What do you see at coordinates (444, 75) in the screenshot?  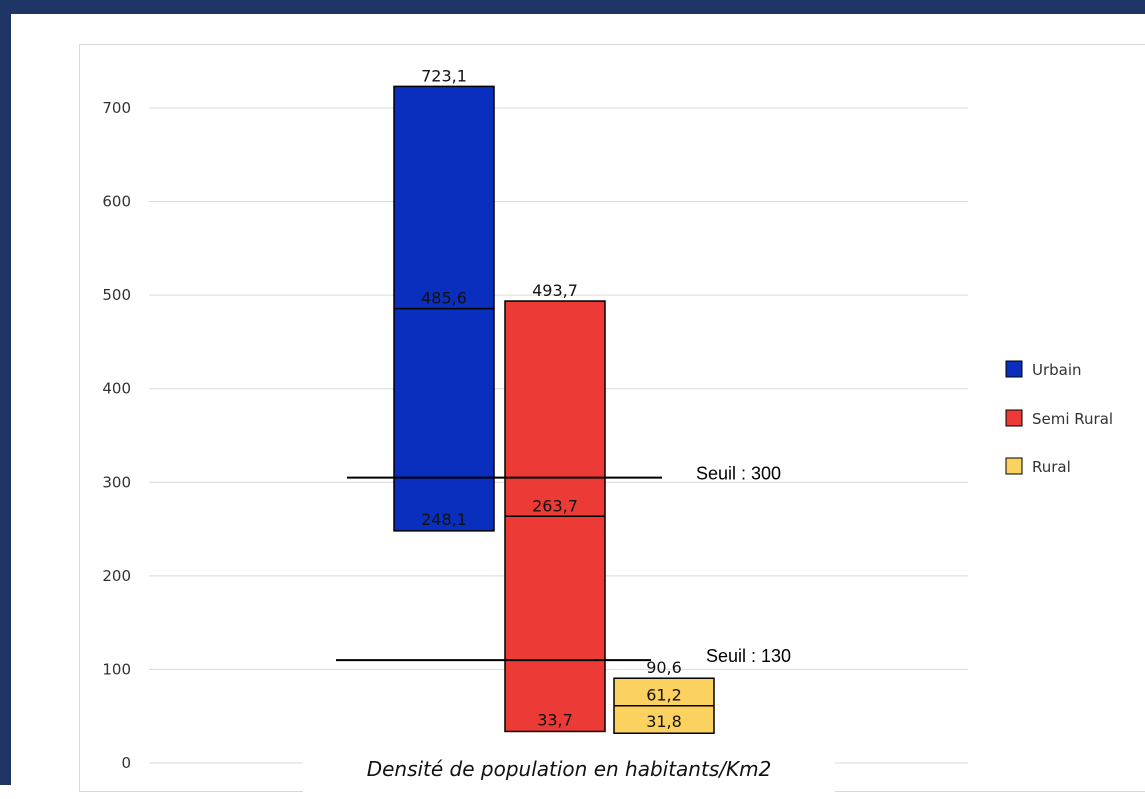 I see `label-high-urbain: 723,1` at bounding box center [444, 75].